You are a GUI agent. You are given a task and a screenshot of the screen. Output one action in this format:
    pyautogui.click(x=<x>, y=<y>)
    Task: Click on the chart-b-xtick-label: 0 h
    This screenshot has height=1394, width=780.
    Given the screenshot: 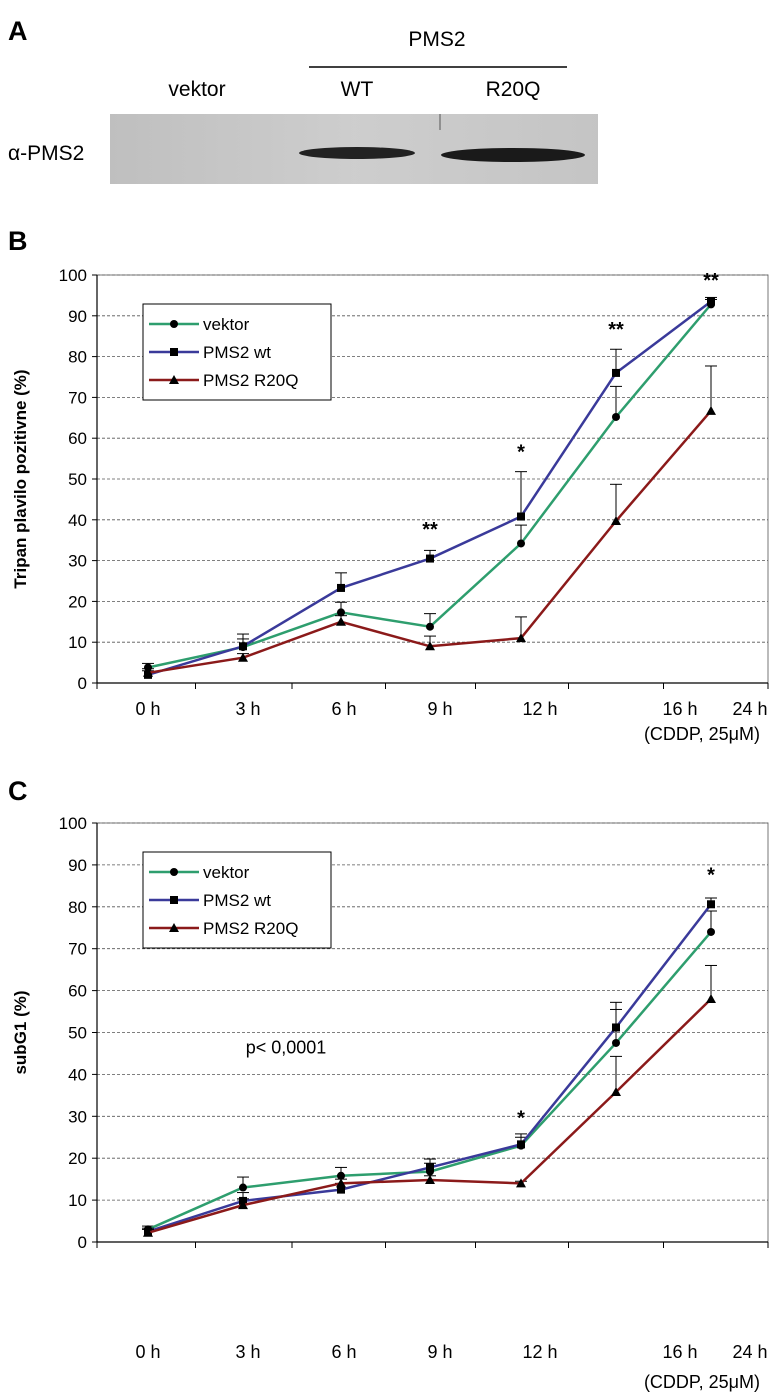 What is the action you would take?
    pyautogui.click(x=147, y=709)
    